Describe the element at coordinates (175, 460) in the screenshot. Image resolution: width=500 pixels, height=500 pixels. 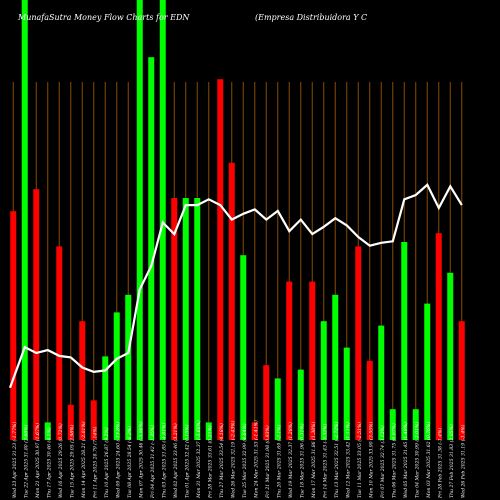
I see `x-tick-label: Wed 02 Apr 2025 33.46 (3.21%)` at that location.